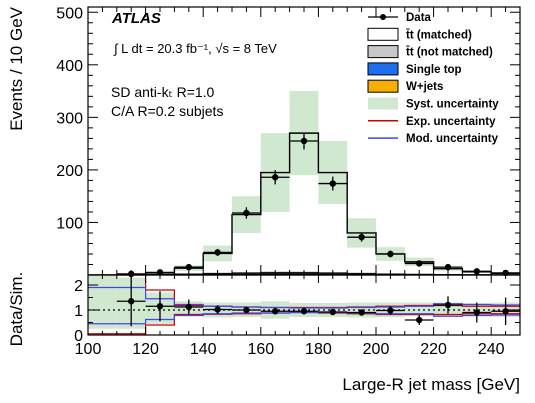 This screenshot has width=535, height=403. Describe the element at coordinates (16, 309) in the screenshot. I see `ratio-y-axis-label: Data/Sim.` at that location.